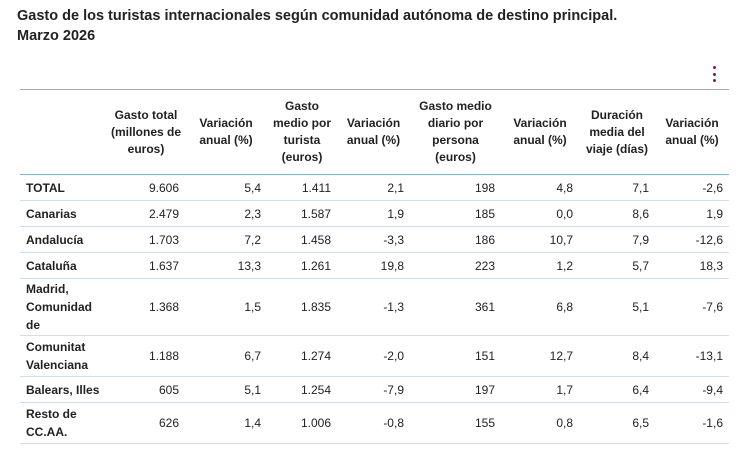 This screenshot has width=755, height=468. I want to click on cell-value: 0,8, so click(540, 423).